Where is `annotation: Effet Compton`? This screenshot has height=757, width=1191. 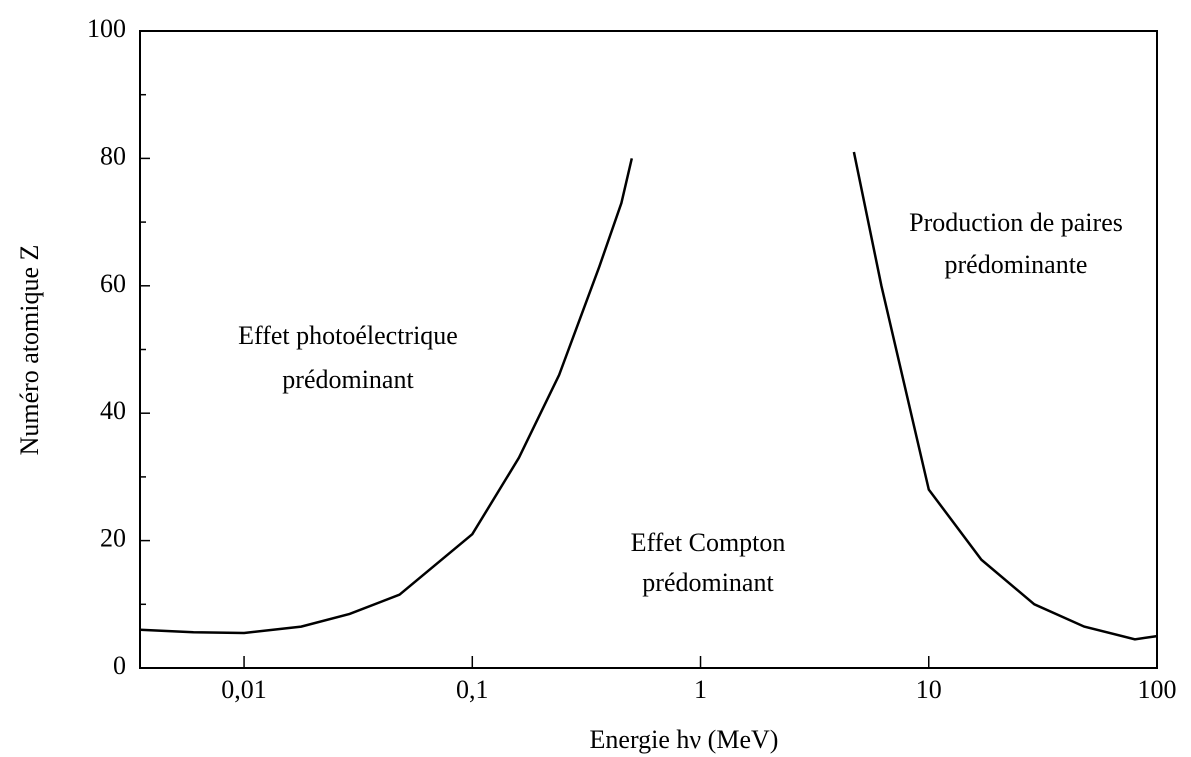 annotation: Effet Compton is located at coordinates (708, 542).